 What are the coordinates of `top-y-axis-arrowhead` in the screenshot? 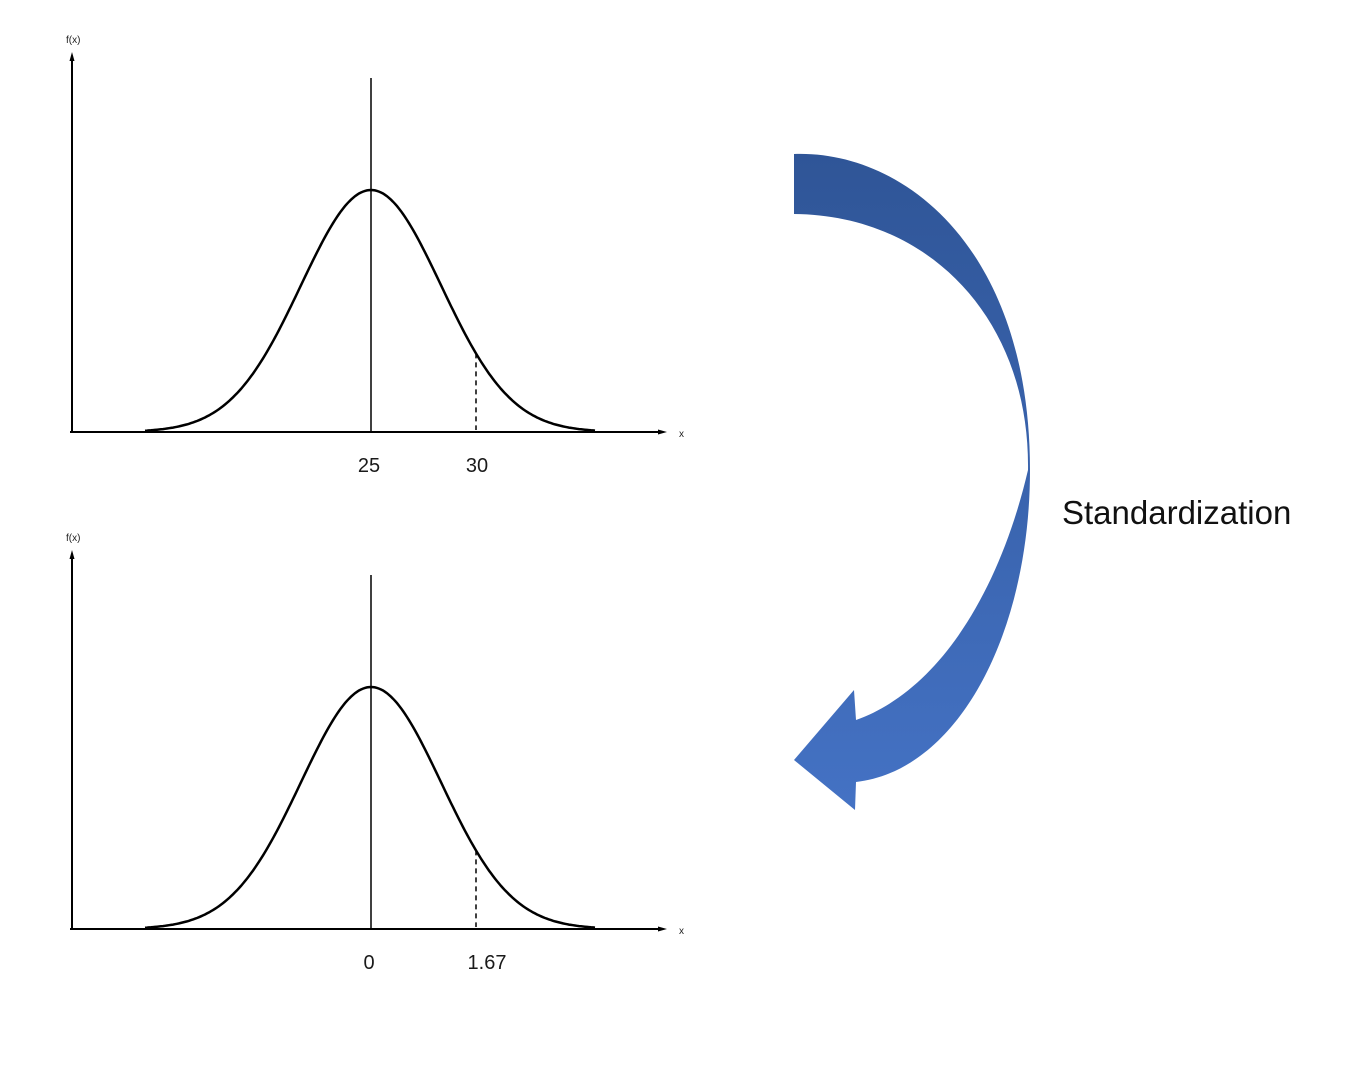 It's located at (72, 56).